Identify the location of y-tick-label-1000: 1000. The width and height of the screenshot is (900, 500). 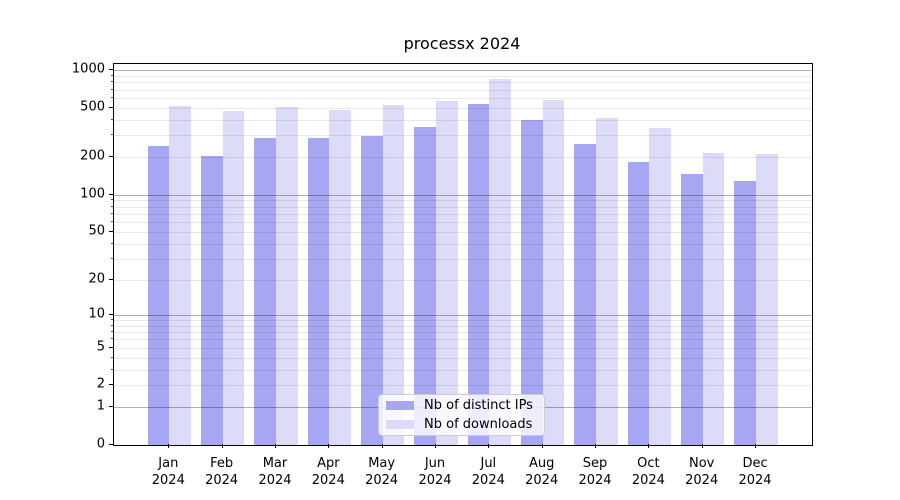
(88, 69).